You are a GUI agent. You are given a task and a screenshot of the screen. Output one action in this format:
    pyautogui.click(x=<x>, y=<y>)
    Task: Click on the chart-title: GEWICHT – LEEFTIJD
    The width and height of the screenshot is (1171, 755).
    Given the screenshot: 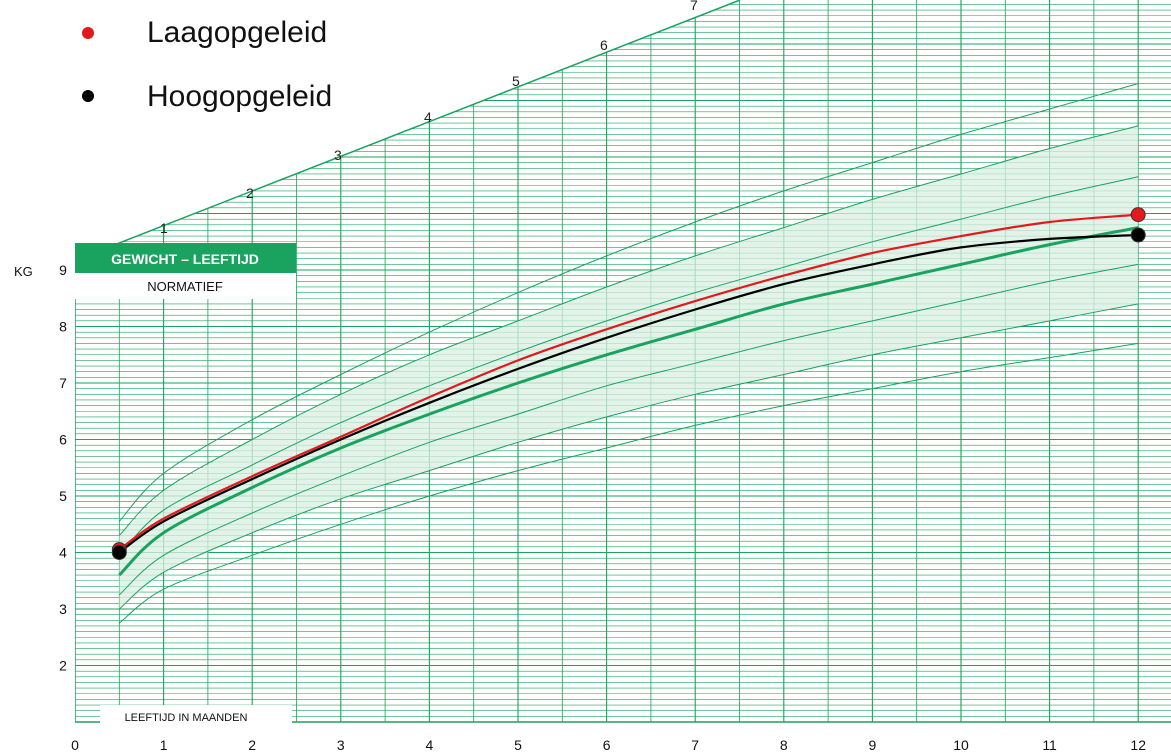 What is the action you would take?
    pyautogui.click(x=185, y=259)
    